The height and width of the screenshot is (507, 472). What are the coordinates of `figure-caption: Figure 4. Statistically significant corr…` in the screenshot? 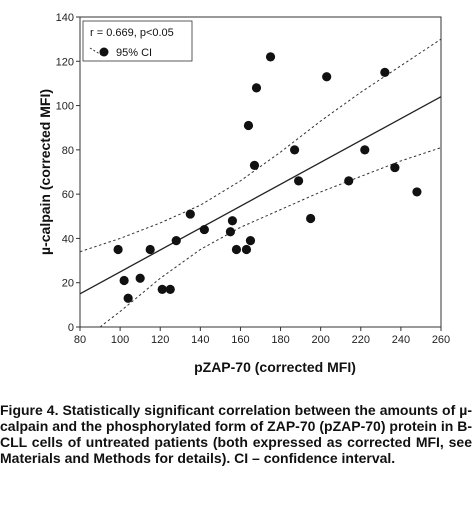 It's located at (236, 434).